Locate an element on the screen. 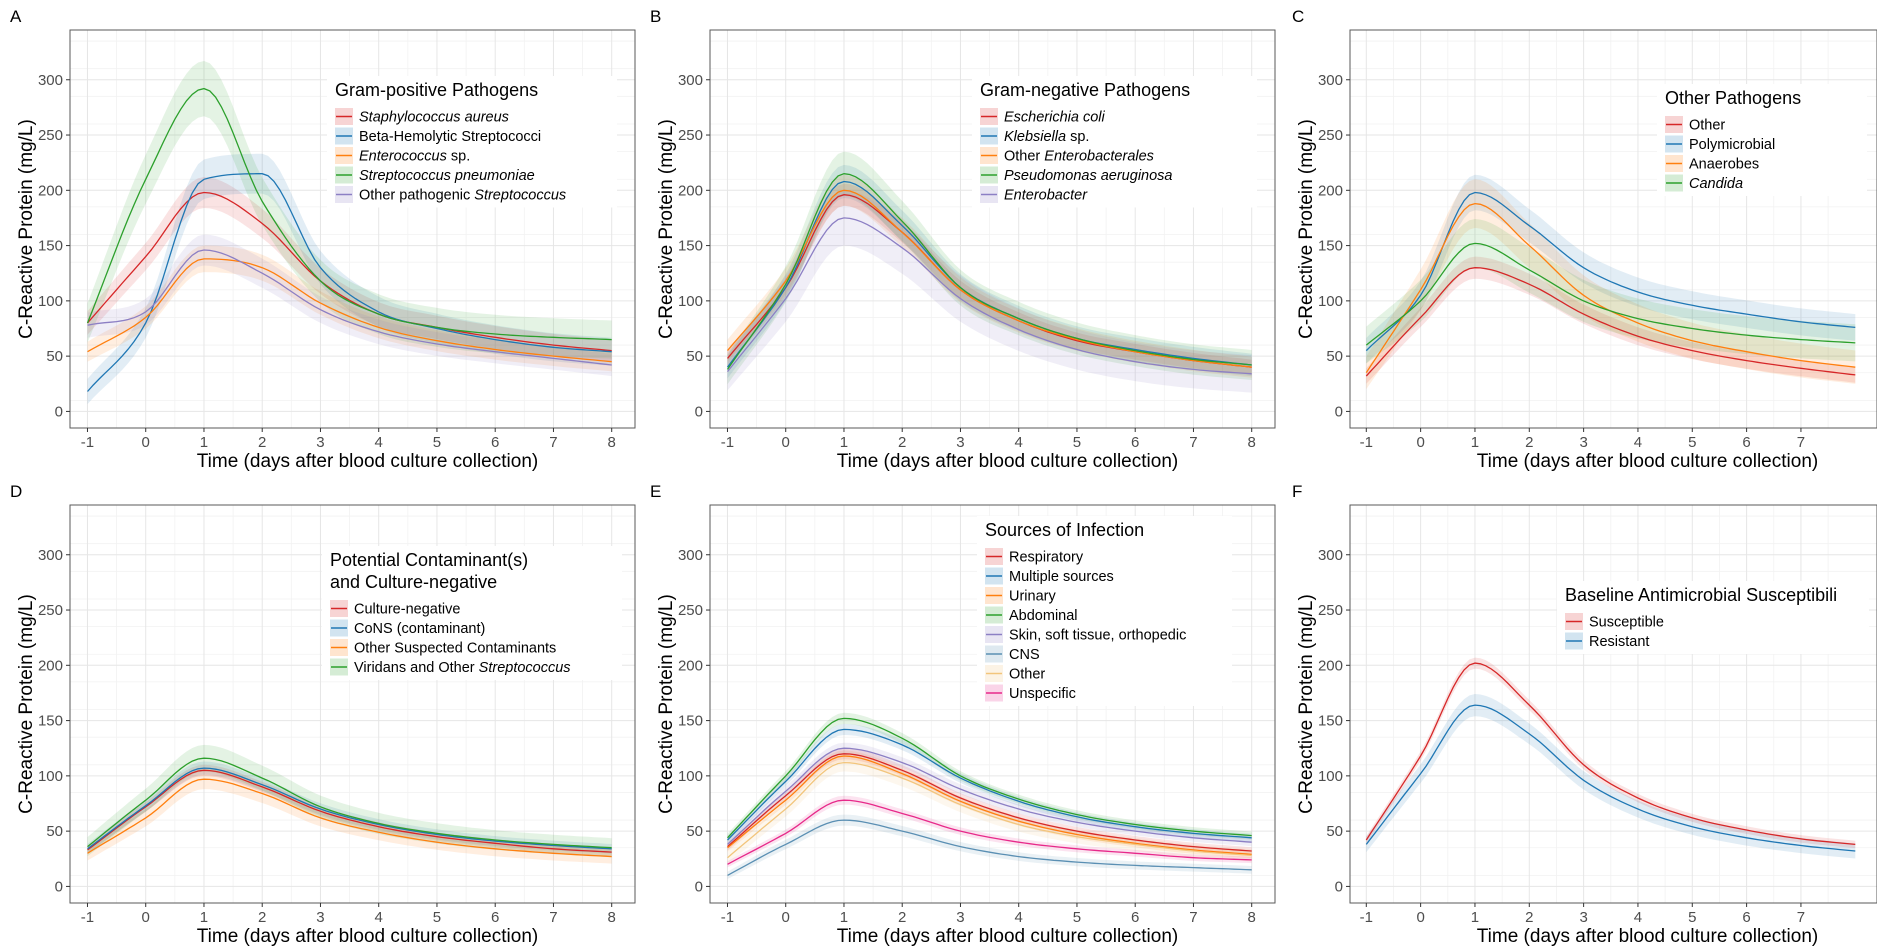 Image resolution: width=1877 pixels, height=946 pixels. series-line-susceptible is located at coordinates (1610, 754).